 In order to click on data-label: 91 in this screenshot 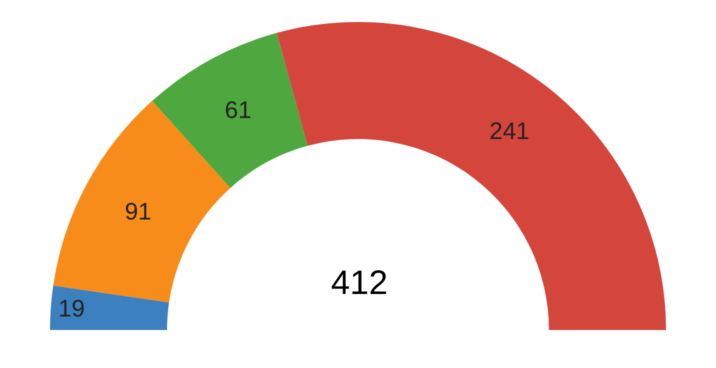, I will do `click(138, 212)`.